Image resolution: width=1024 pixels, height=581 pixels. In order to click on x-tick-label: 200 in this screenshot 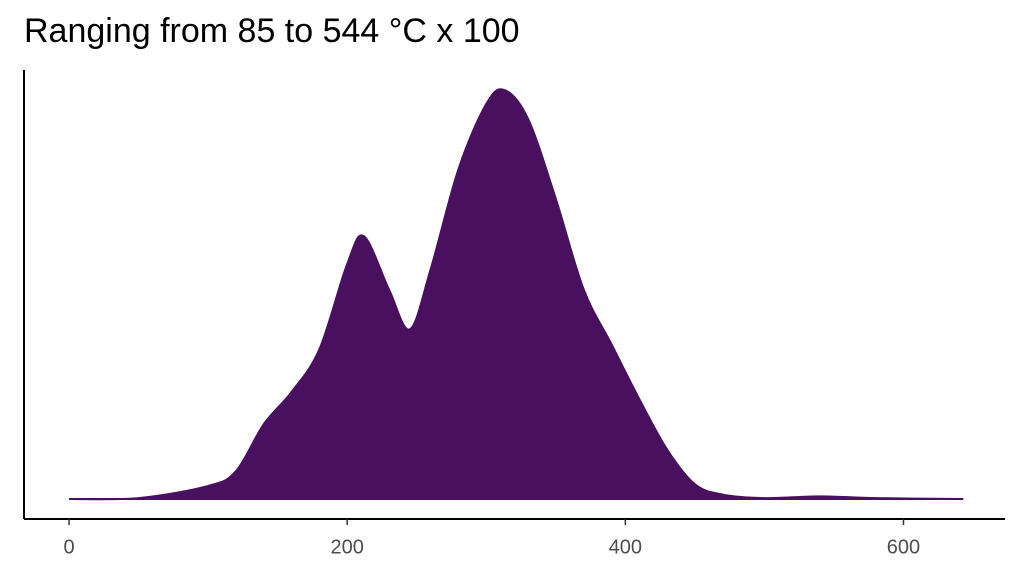, I will do `click(347, 547)`.